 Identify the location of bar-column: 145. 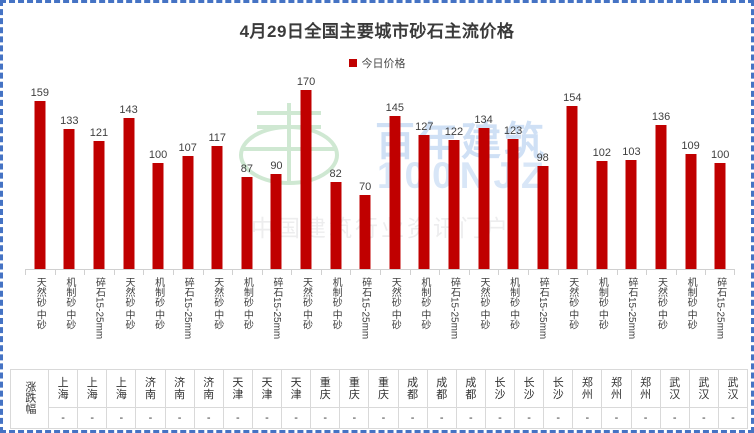
(395, 174).